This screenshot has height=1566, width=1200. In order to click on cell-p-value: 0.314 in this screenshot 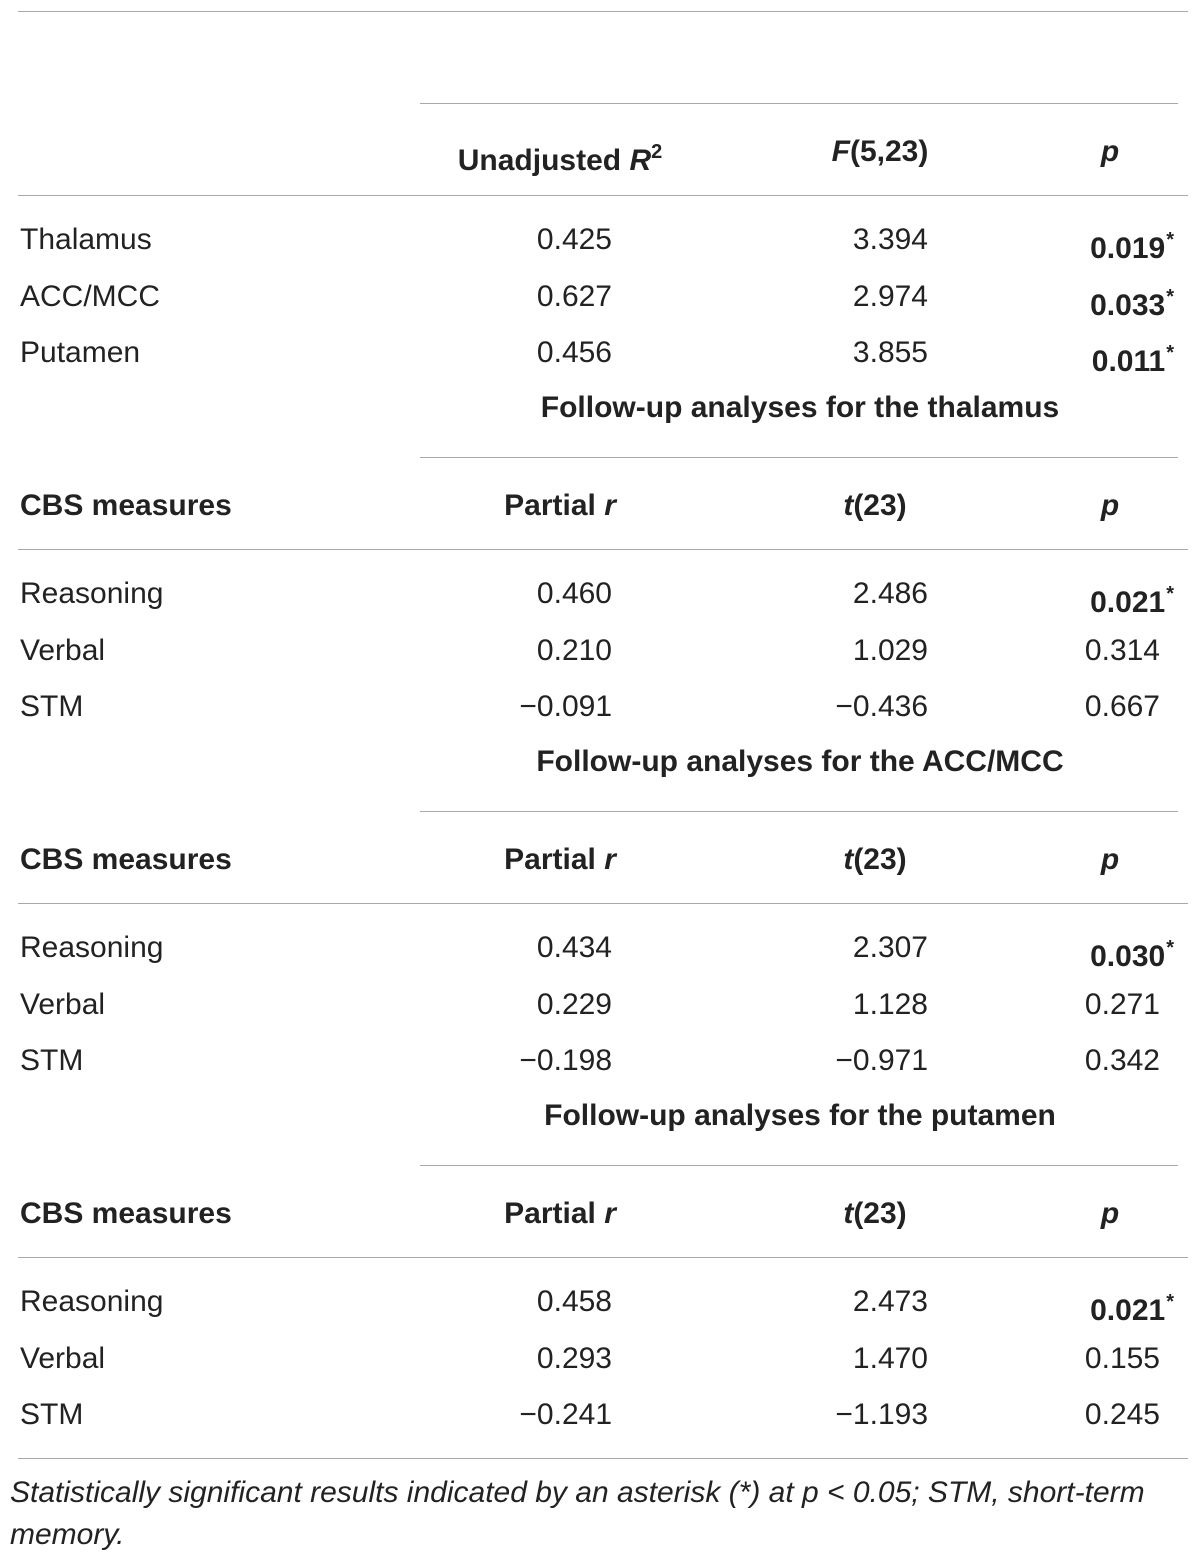, I will do `click(1122, 650)`.